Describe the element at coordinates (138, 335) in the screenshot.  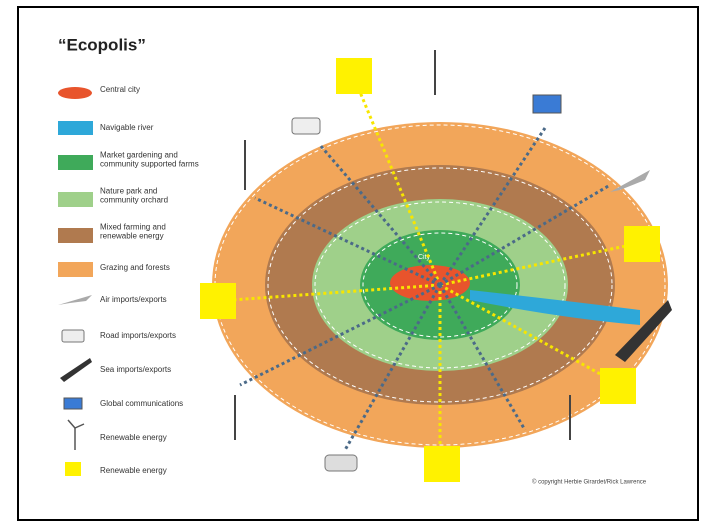
I see `legend-label: Road imports/exports` at that location.